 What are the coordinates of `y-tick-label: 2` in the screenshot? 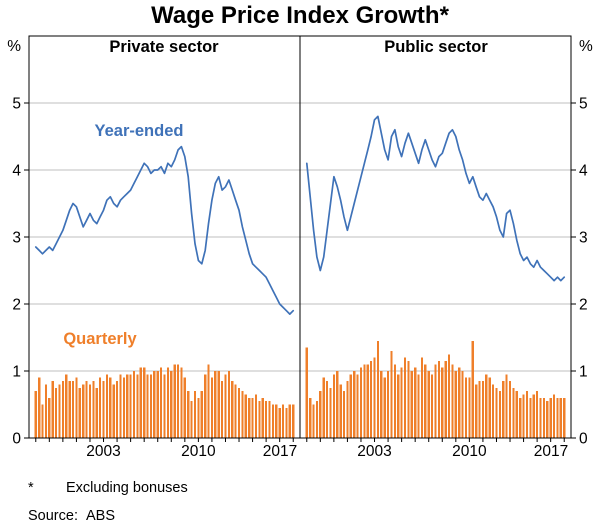 It's located at (16, 305).